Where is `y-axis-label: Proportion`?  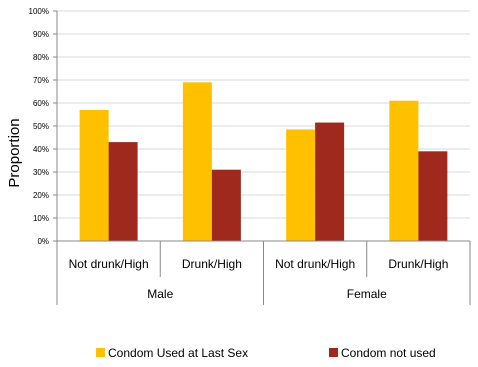 y-axis-label: Proportion is located at coordinates (14, 152).